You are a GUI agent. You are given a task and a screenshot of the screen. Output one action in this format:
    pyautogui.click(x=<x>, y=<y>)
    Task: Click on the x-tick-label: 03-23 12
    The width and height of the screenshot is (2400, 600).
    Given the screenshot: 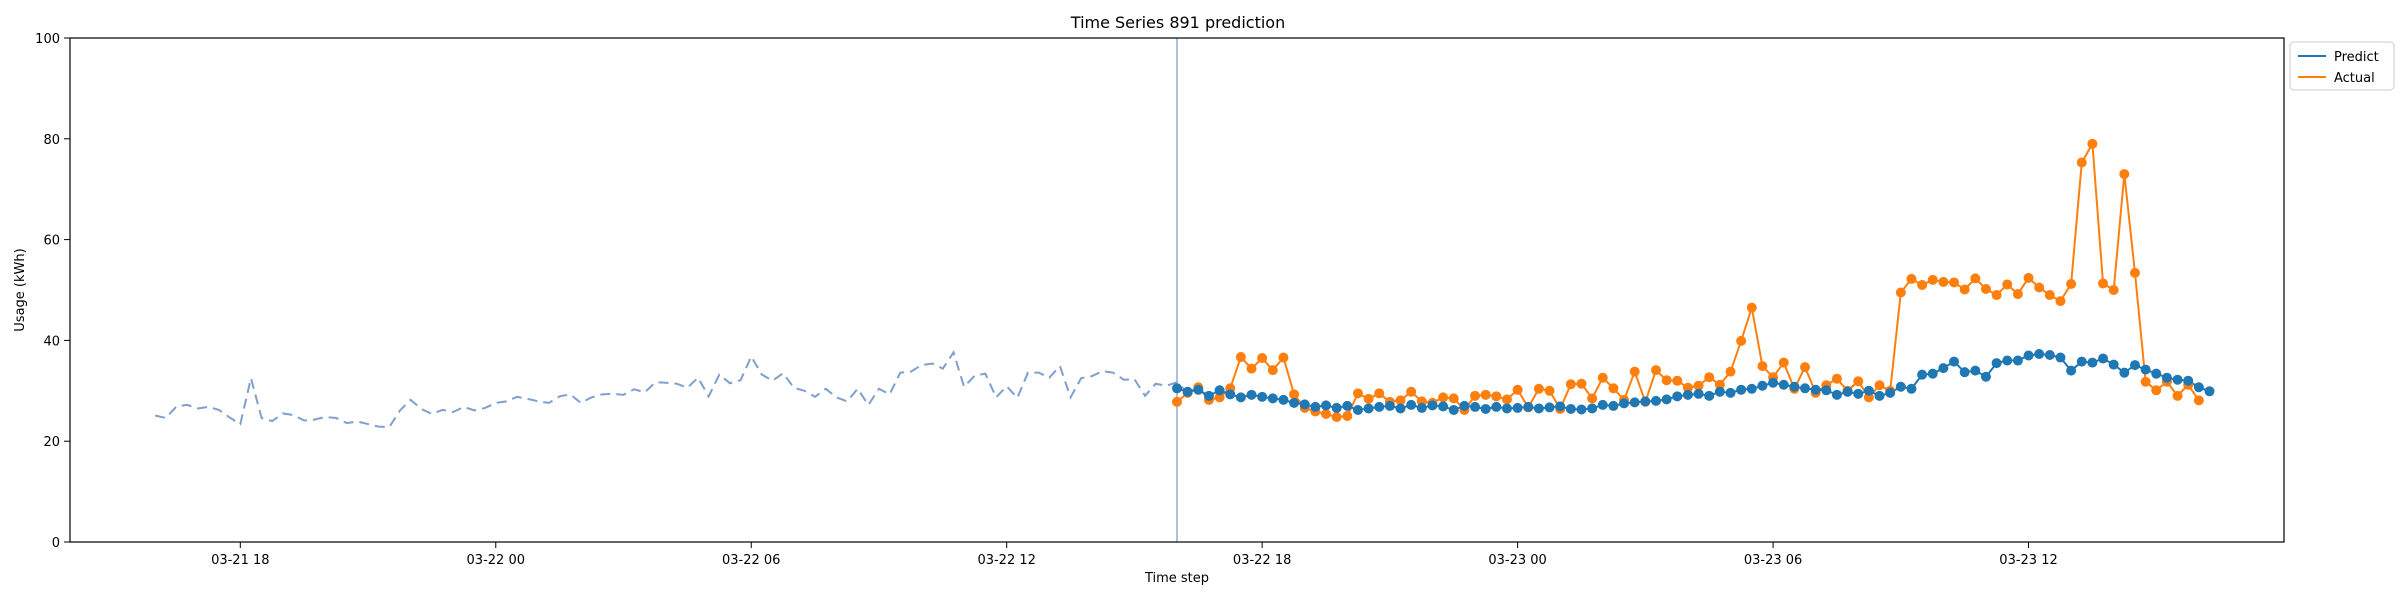 What is the action you would take?
    pyautogui.click(x=2028, y=560)
    